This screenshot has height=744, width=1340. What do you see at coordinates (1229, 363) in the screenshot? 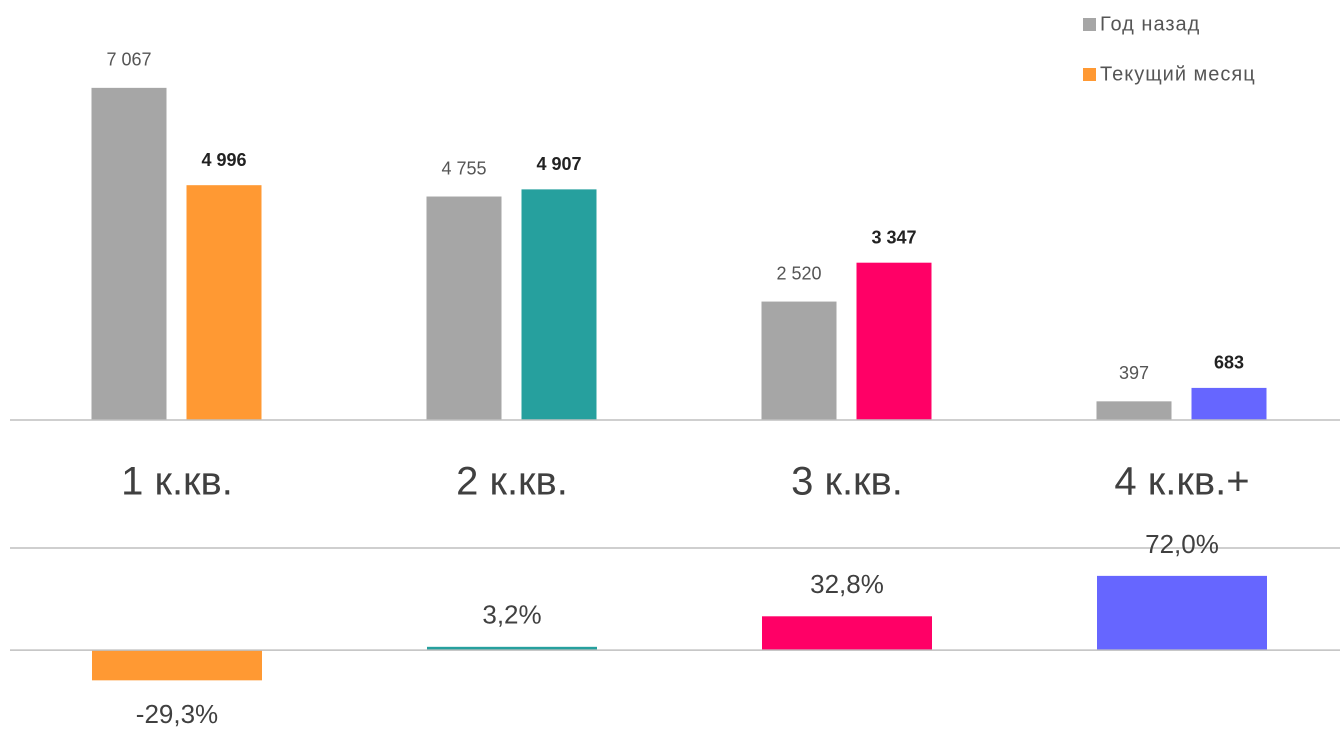
I see `data-label: 683` at bounding box center [1229, 363].